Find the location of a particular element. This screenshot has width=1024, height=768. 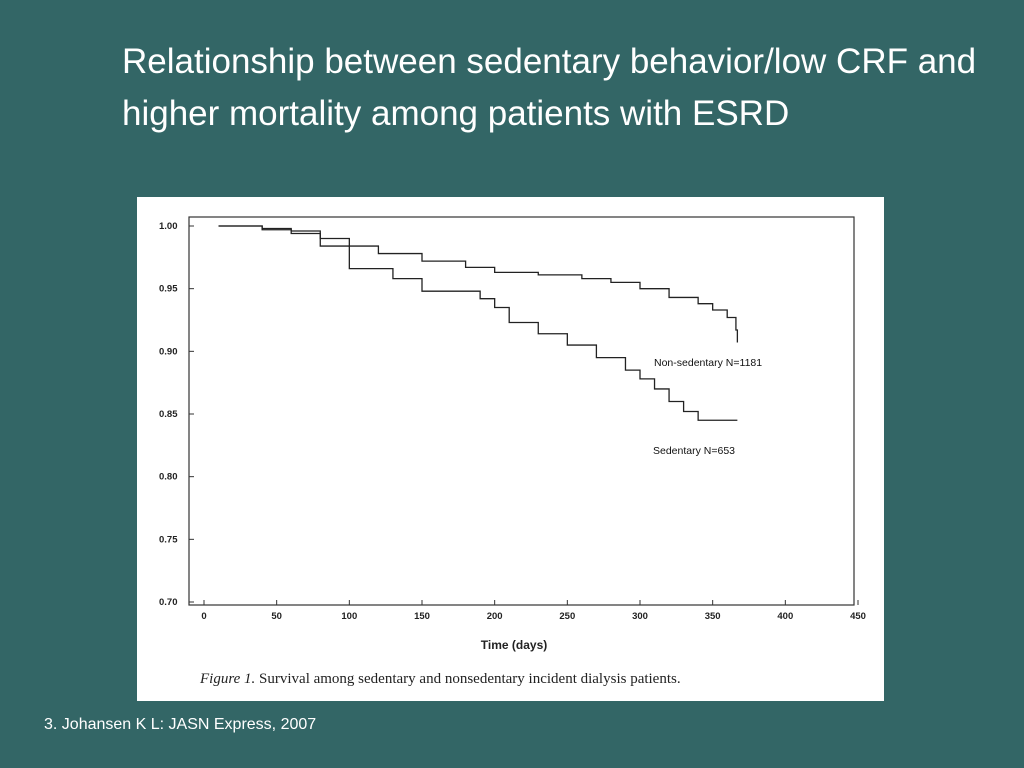

x-tick-label: 300 is located at coordinates (640, 616).